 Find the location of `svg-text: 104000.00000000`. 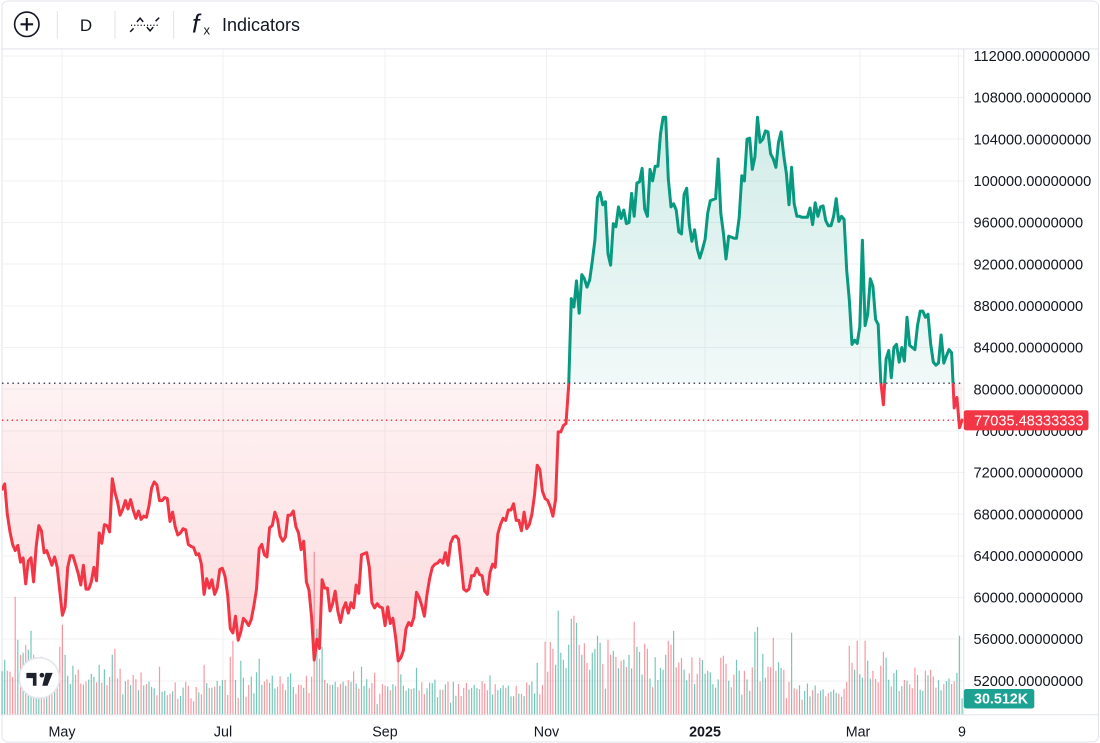

svg-text: 104000.00000000 is located at coordinates (1033, 140).